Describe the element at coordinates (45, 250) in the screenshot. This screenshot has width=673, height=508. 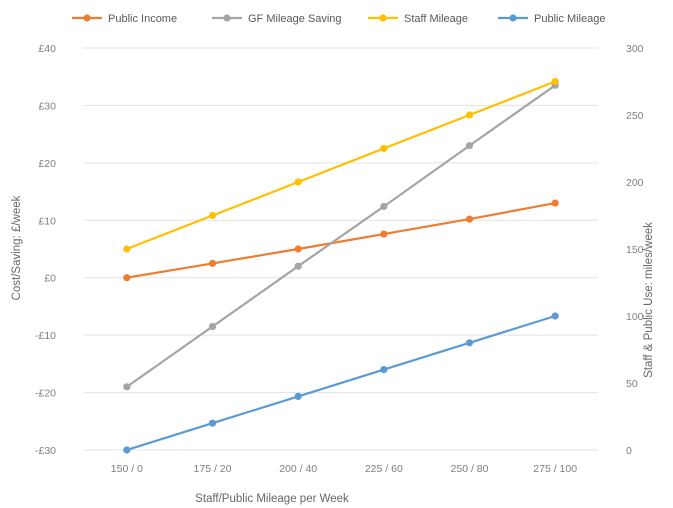
I see `left-axis-ticks: -£30 -£20 -£10 £0 £10 £20 £30 £40` at that location.